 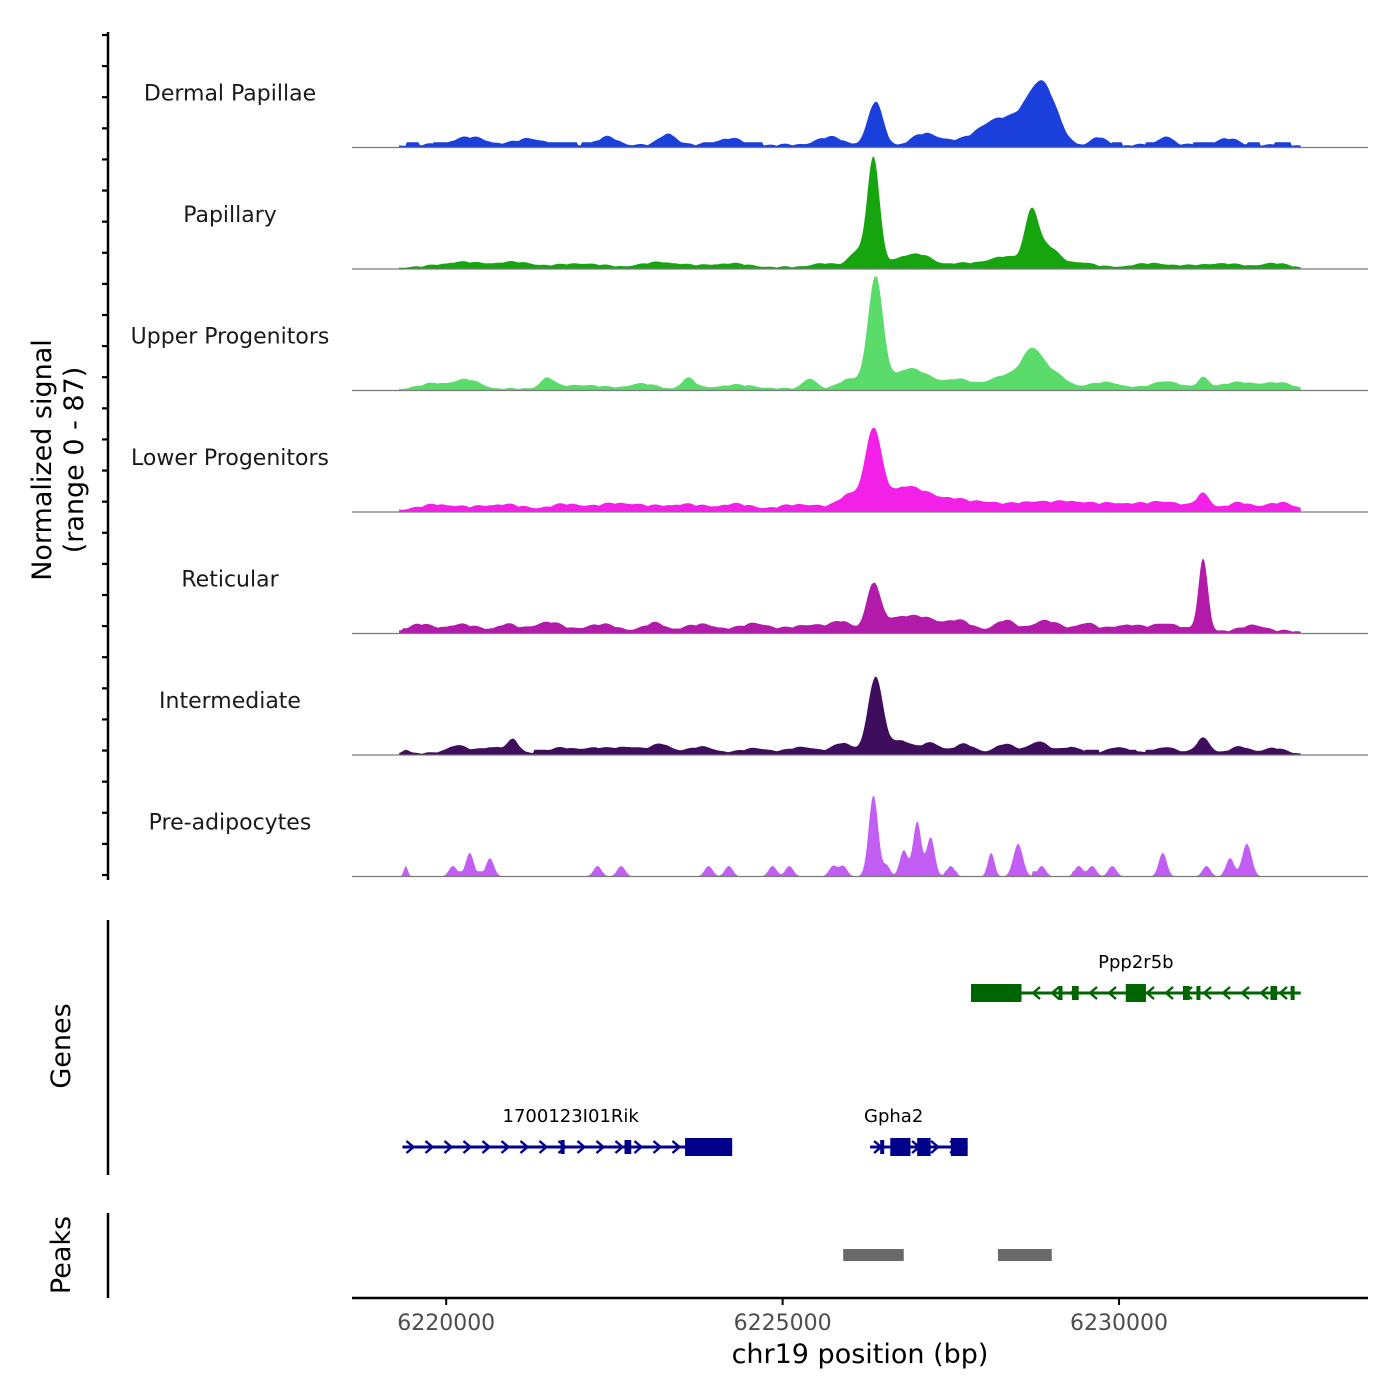 I want to click on track-label: Reticular, so click(x=230, y=580).